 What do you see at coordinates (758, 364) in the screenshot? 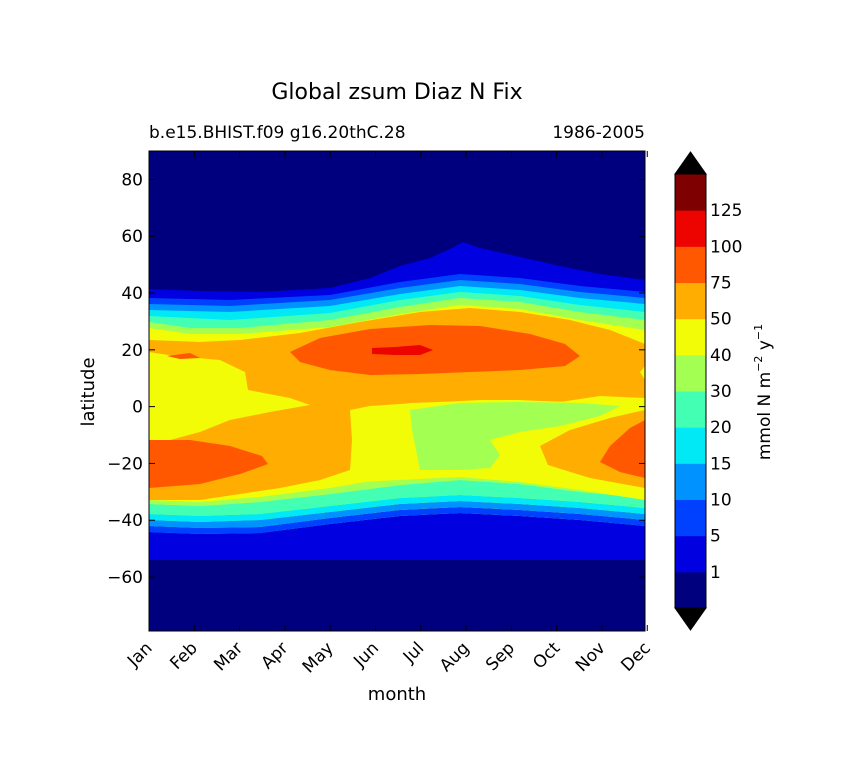
I see `colorbar-label-exp1: −2` at bounding box center [758, 364].